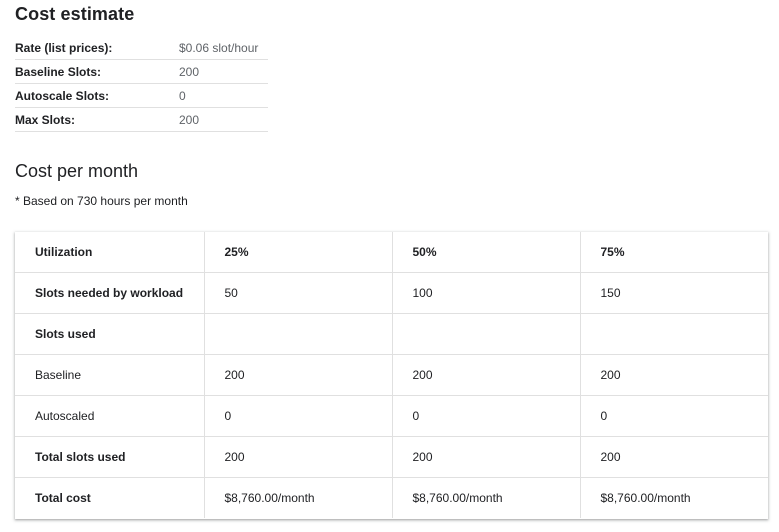 Image resolution: width=779 pixels, height=532 pixels. Describe the element at coordinates (110, 293) in the screenshot. I see `row-label: Slots needed by workload` at that location.